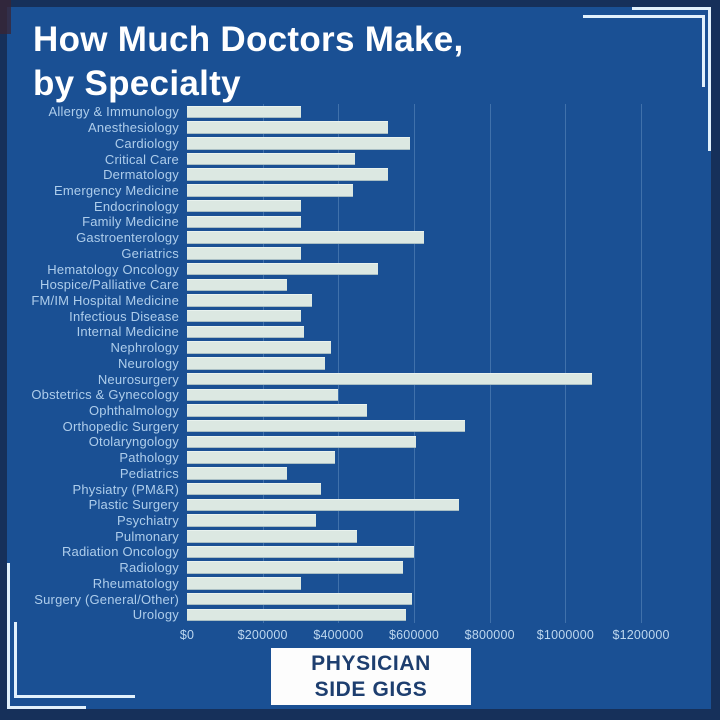 The width and height of the screenshot is (720, 720). What do you see at coordinates (489, 635) in the screenshot?
I see `x-axis-tick-label: $800000` at bounding box center [489, 635].